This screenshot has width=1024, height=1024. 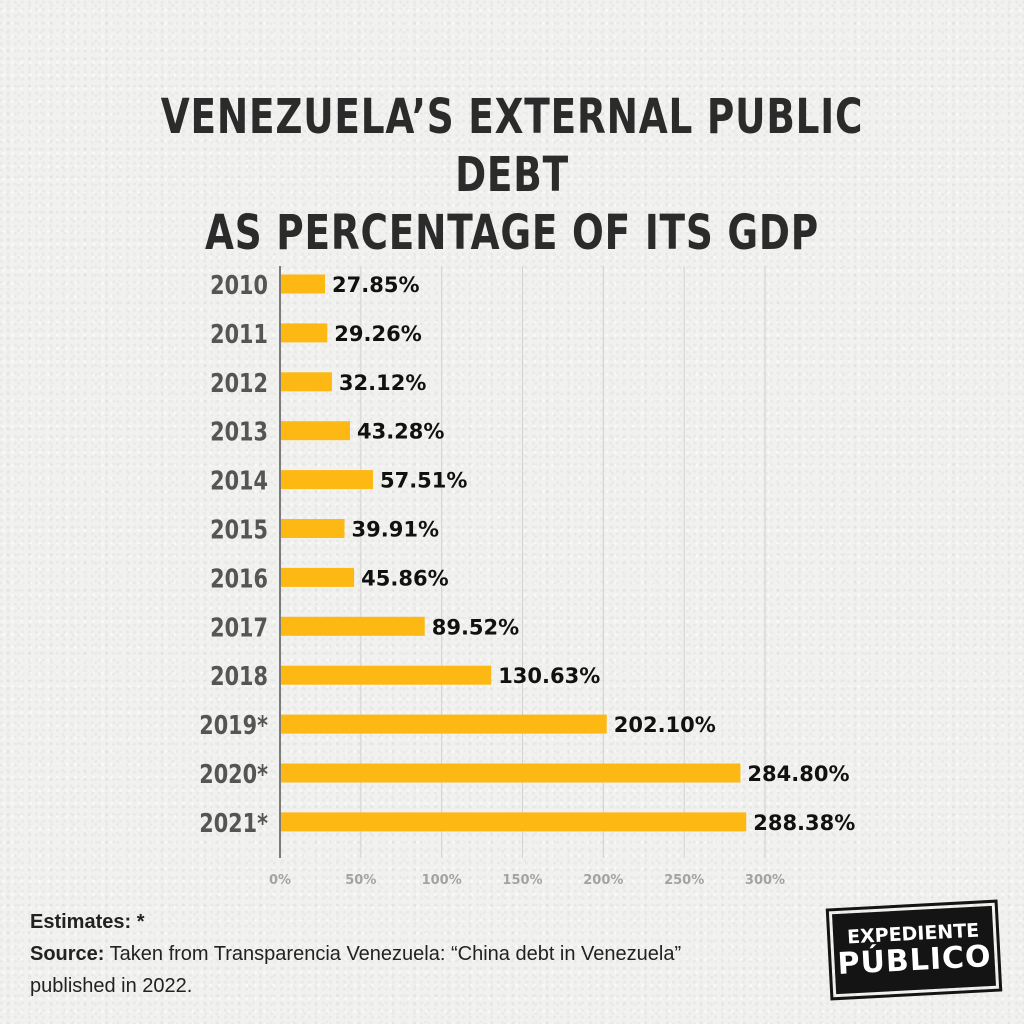 I want to click on category-label: 2012, so click(x=239, y=383).